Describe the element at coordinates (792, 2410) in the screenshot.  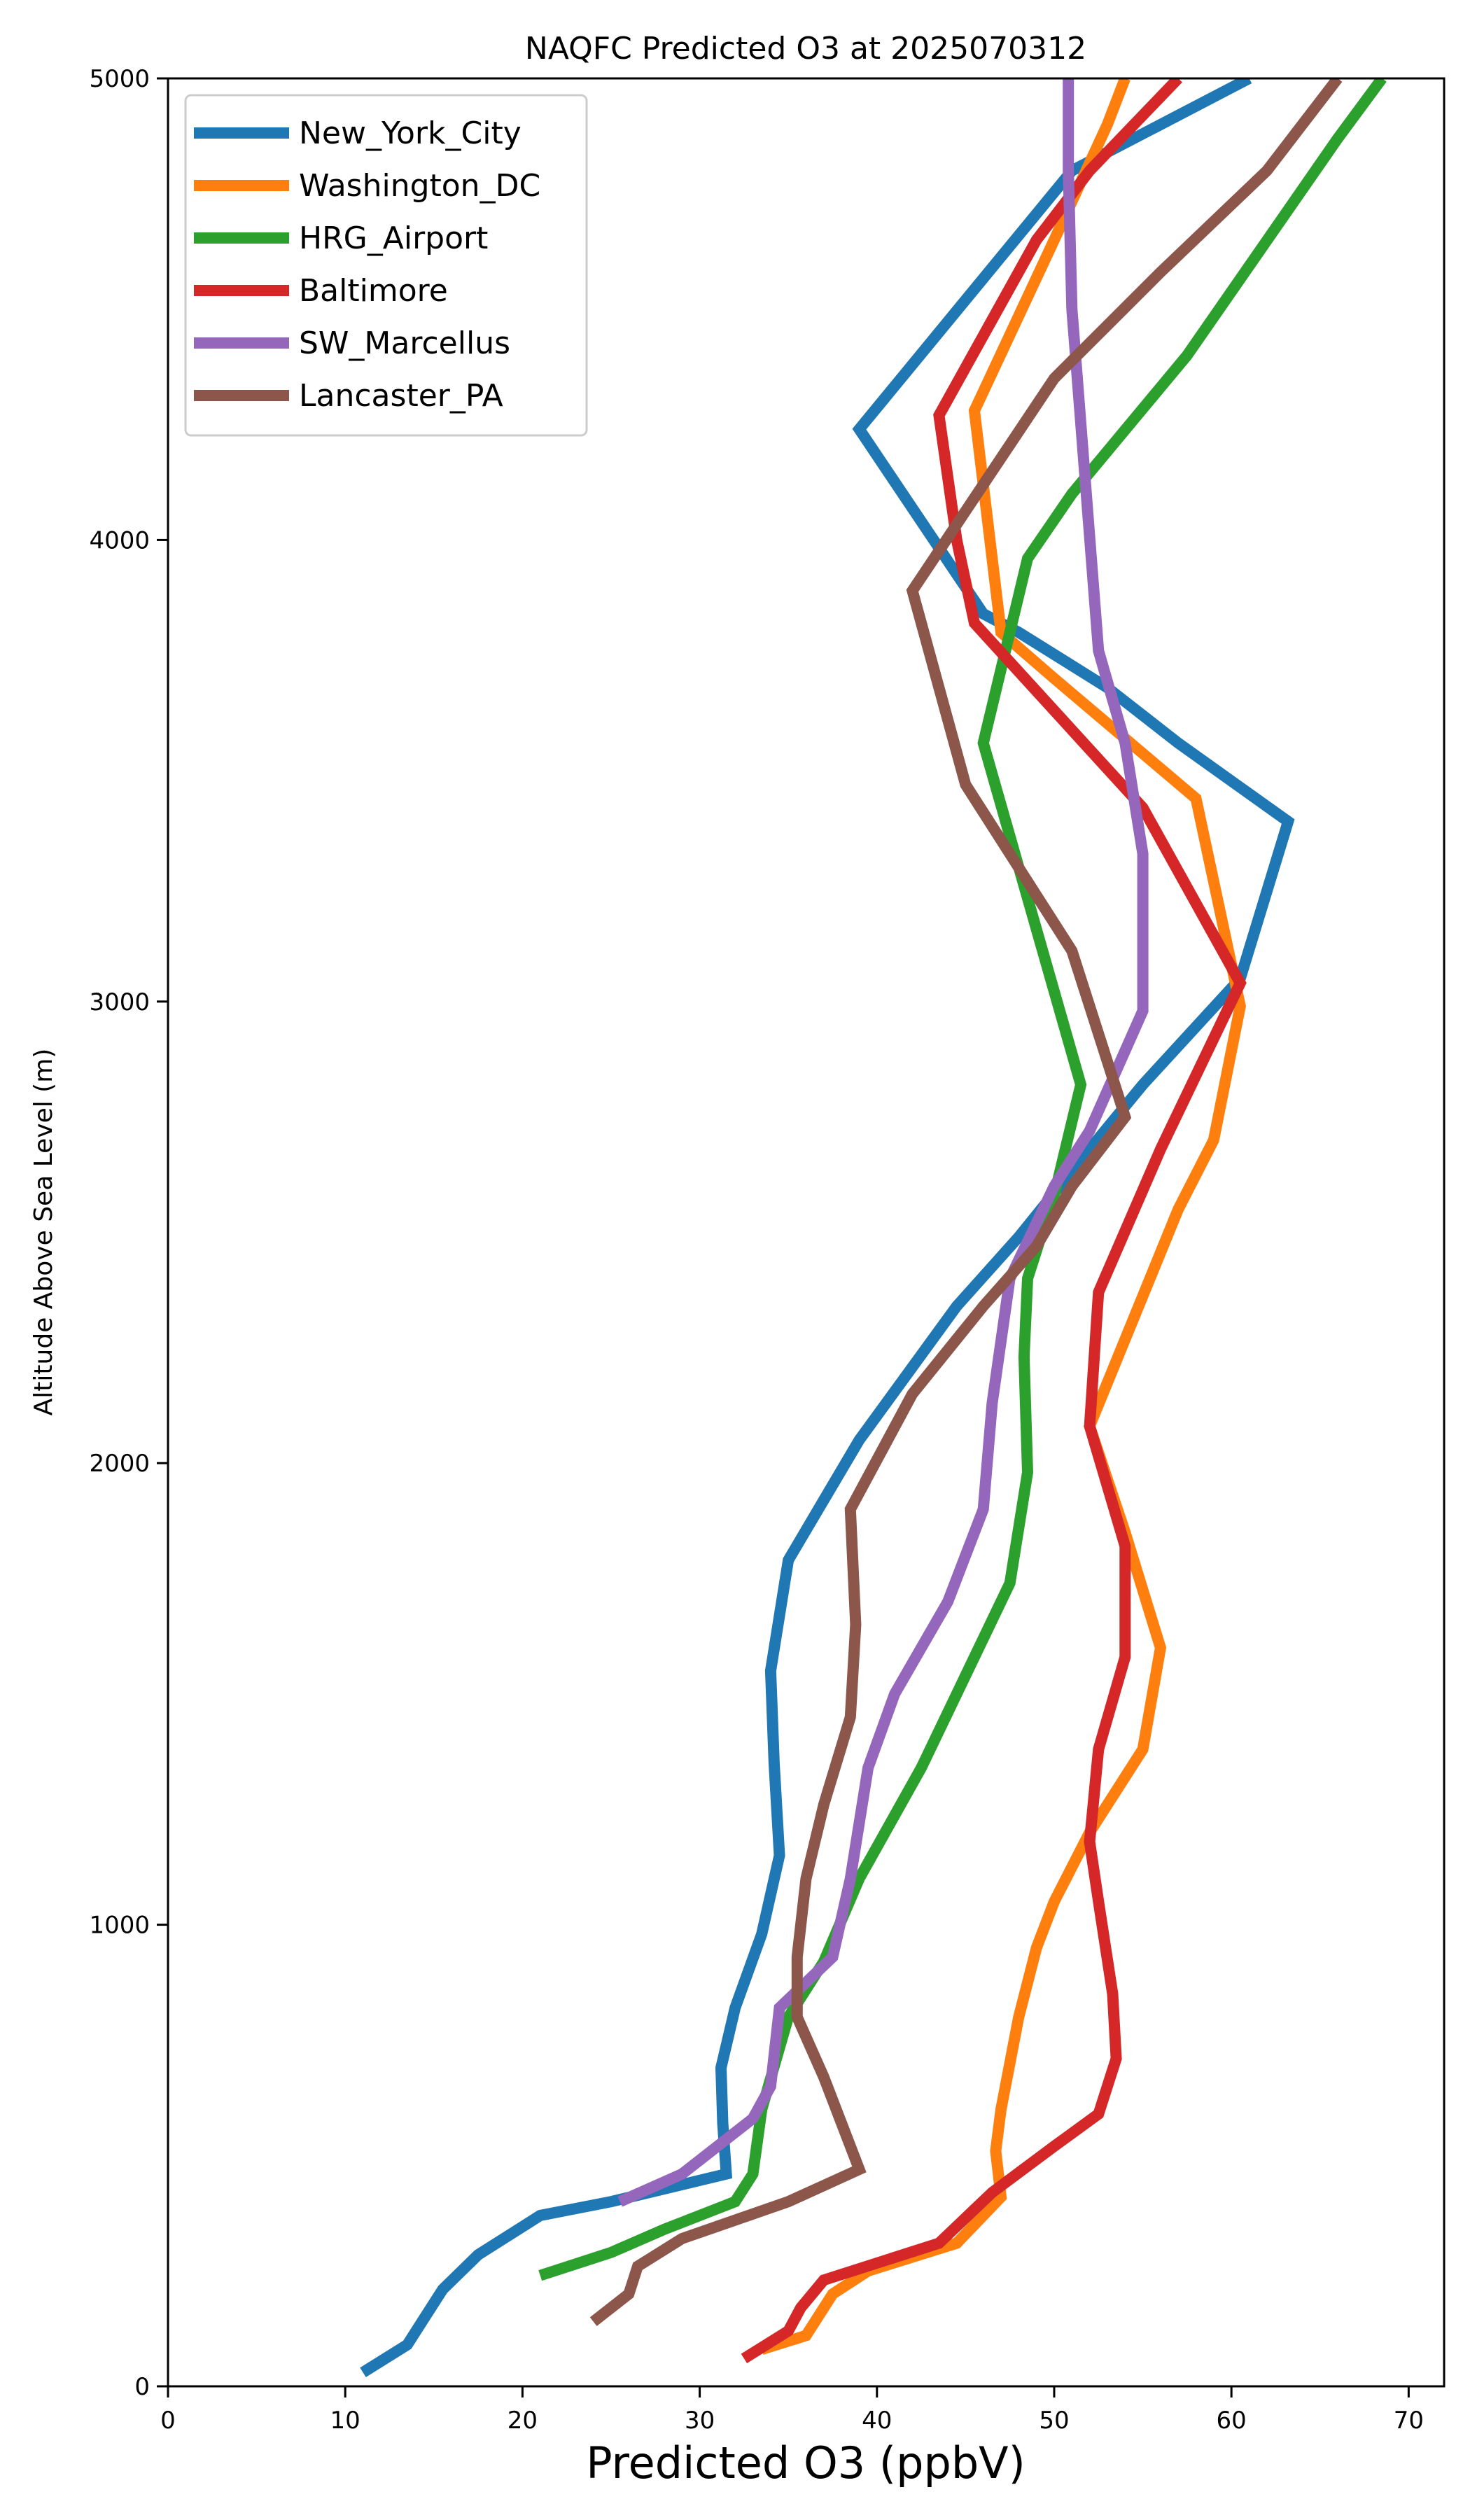
I see `x-axis: 0 10 20 30 40 50 60 70` at that location.